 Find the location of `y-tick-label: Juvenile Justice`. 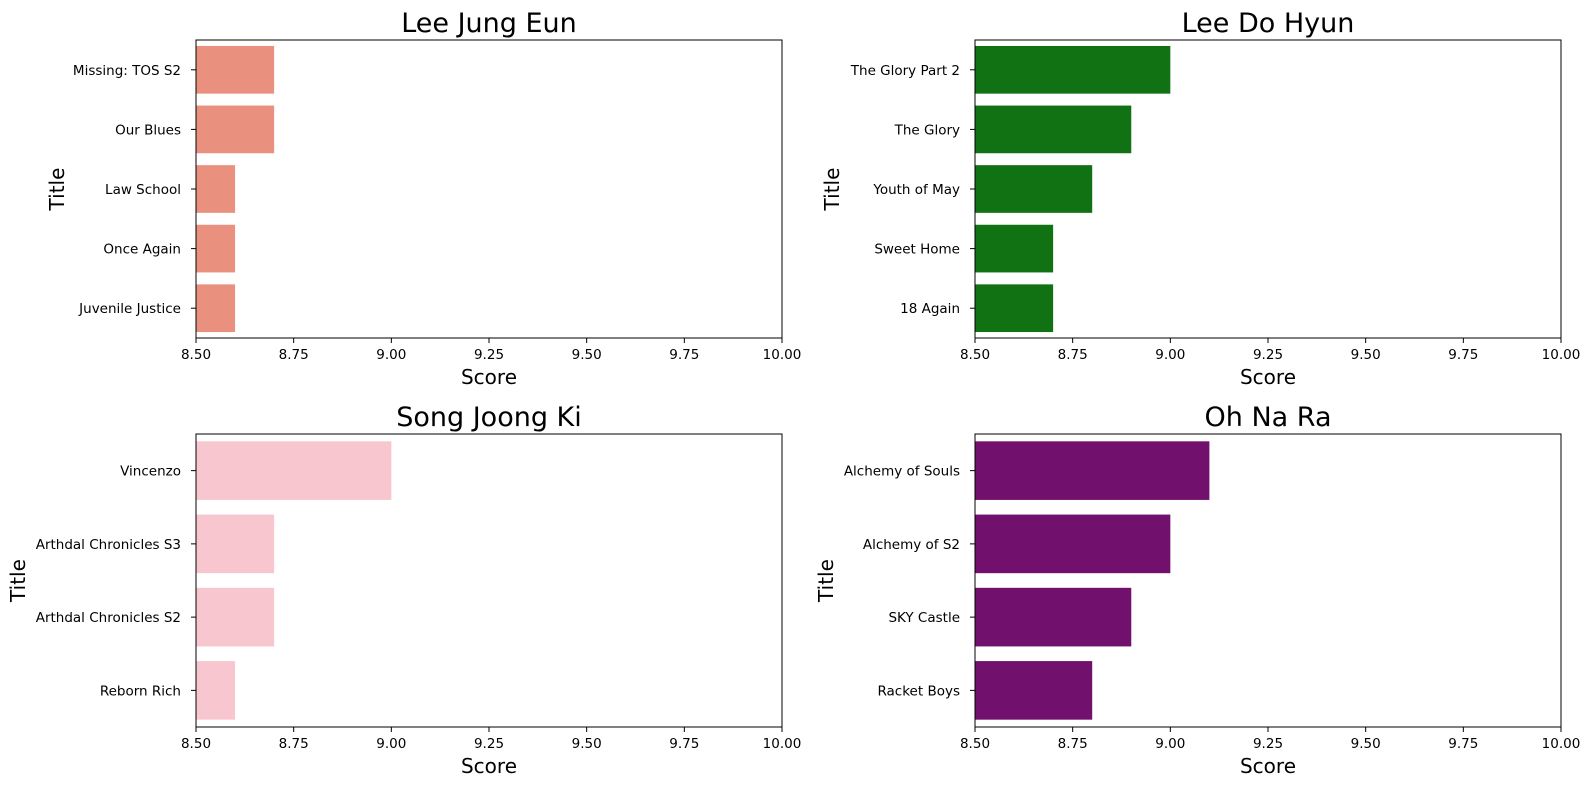

y-tick-label: Juvenile Justice is located at coordinates (129, 309).